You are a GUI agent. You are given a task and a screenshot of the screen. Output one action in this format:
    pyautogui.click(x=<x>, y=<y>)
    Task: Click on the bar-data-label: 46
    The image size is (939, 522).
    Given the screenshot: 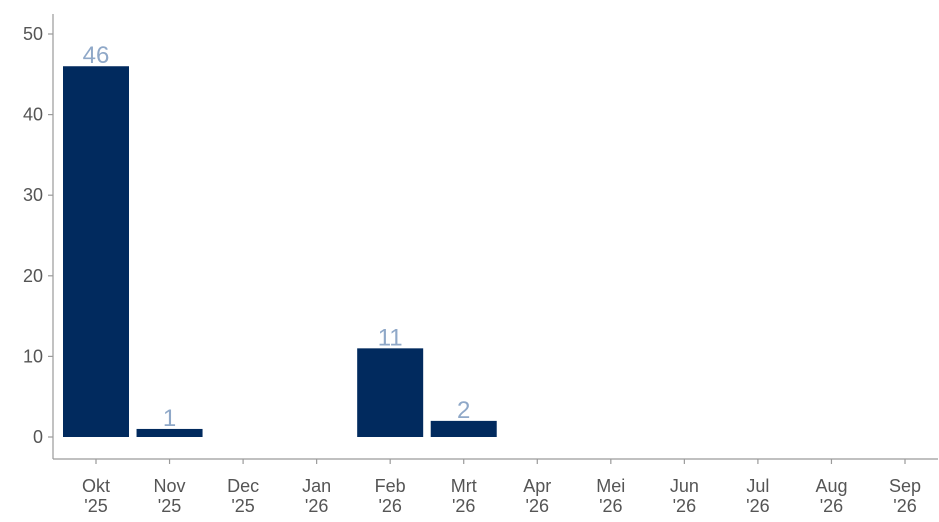 What is the action you would take?
    pyautogui.click(x=96, y=55)
    